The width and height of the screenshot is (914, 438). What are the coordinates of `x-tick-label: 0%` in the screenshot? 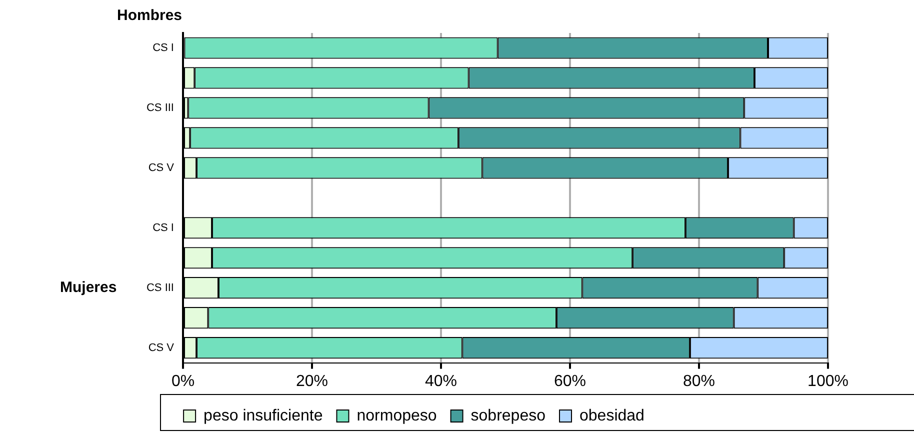 It's located at (183, 381).